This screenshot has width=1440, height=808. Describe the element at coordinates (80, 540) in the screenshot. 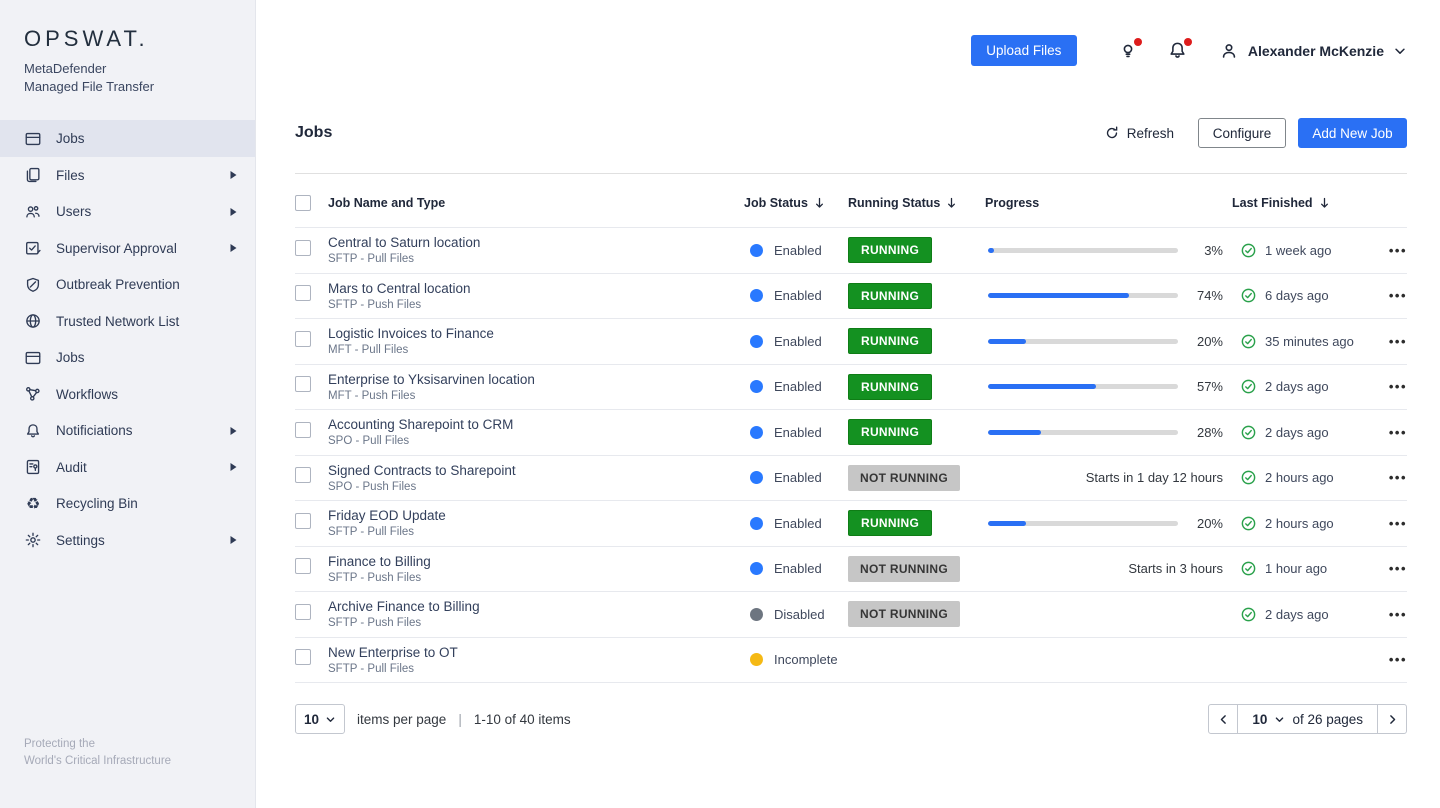

I see `sidebar-item-label: Settings` at that location.